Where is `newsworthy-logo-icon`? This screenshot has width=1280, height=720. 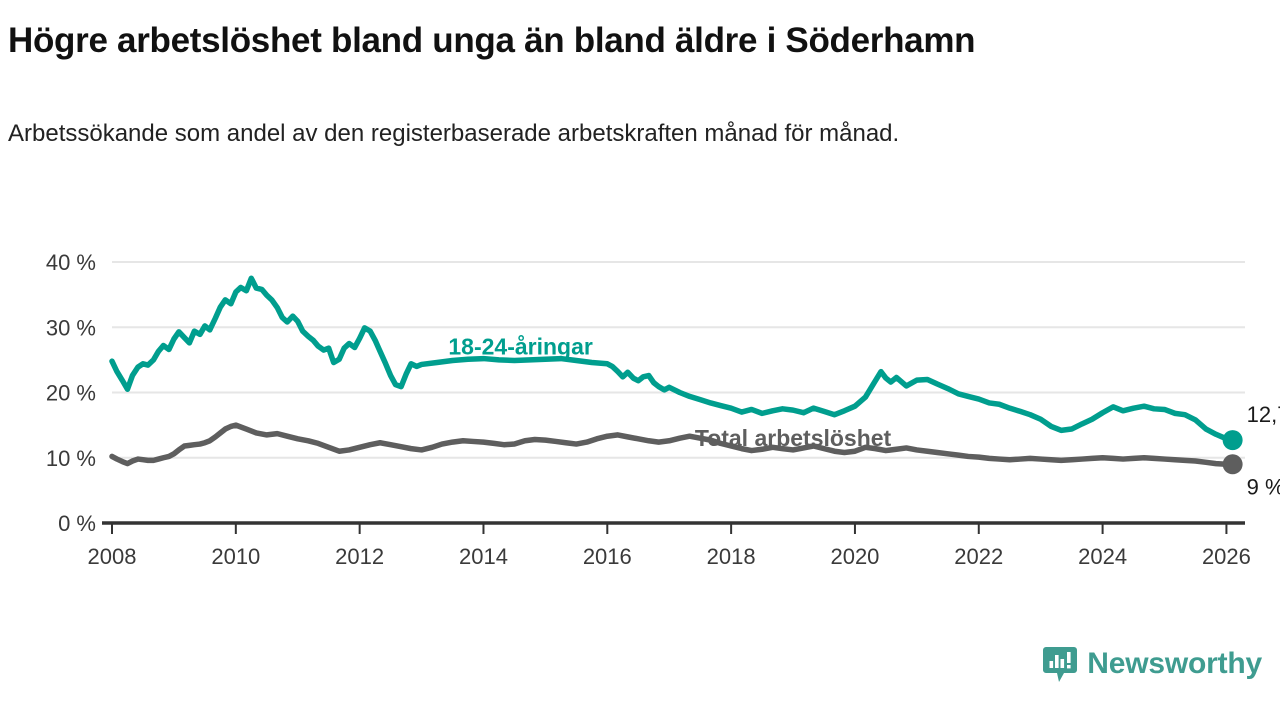
newsworthy-logo-icon is located at coordinates (1060, 664).